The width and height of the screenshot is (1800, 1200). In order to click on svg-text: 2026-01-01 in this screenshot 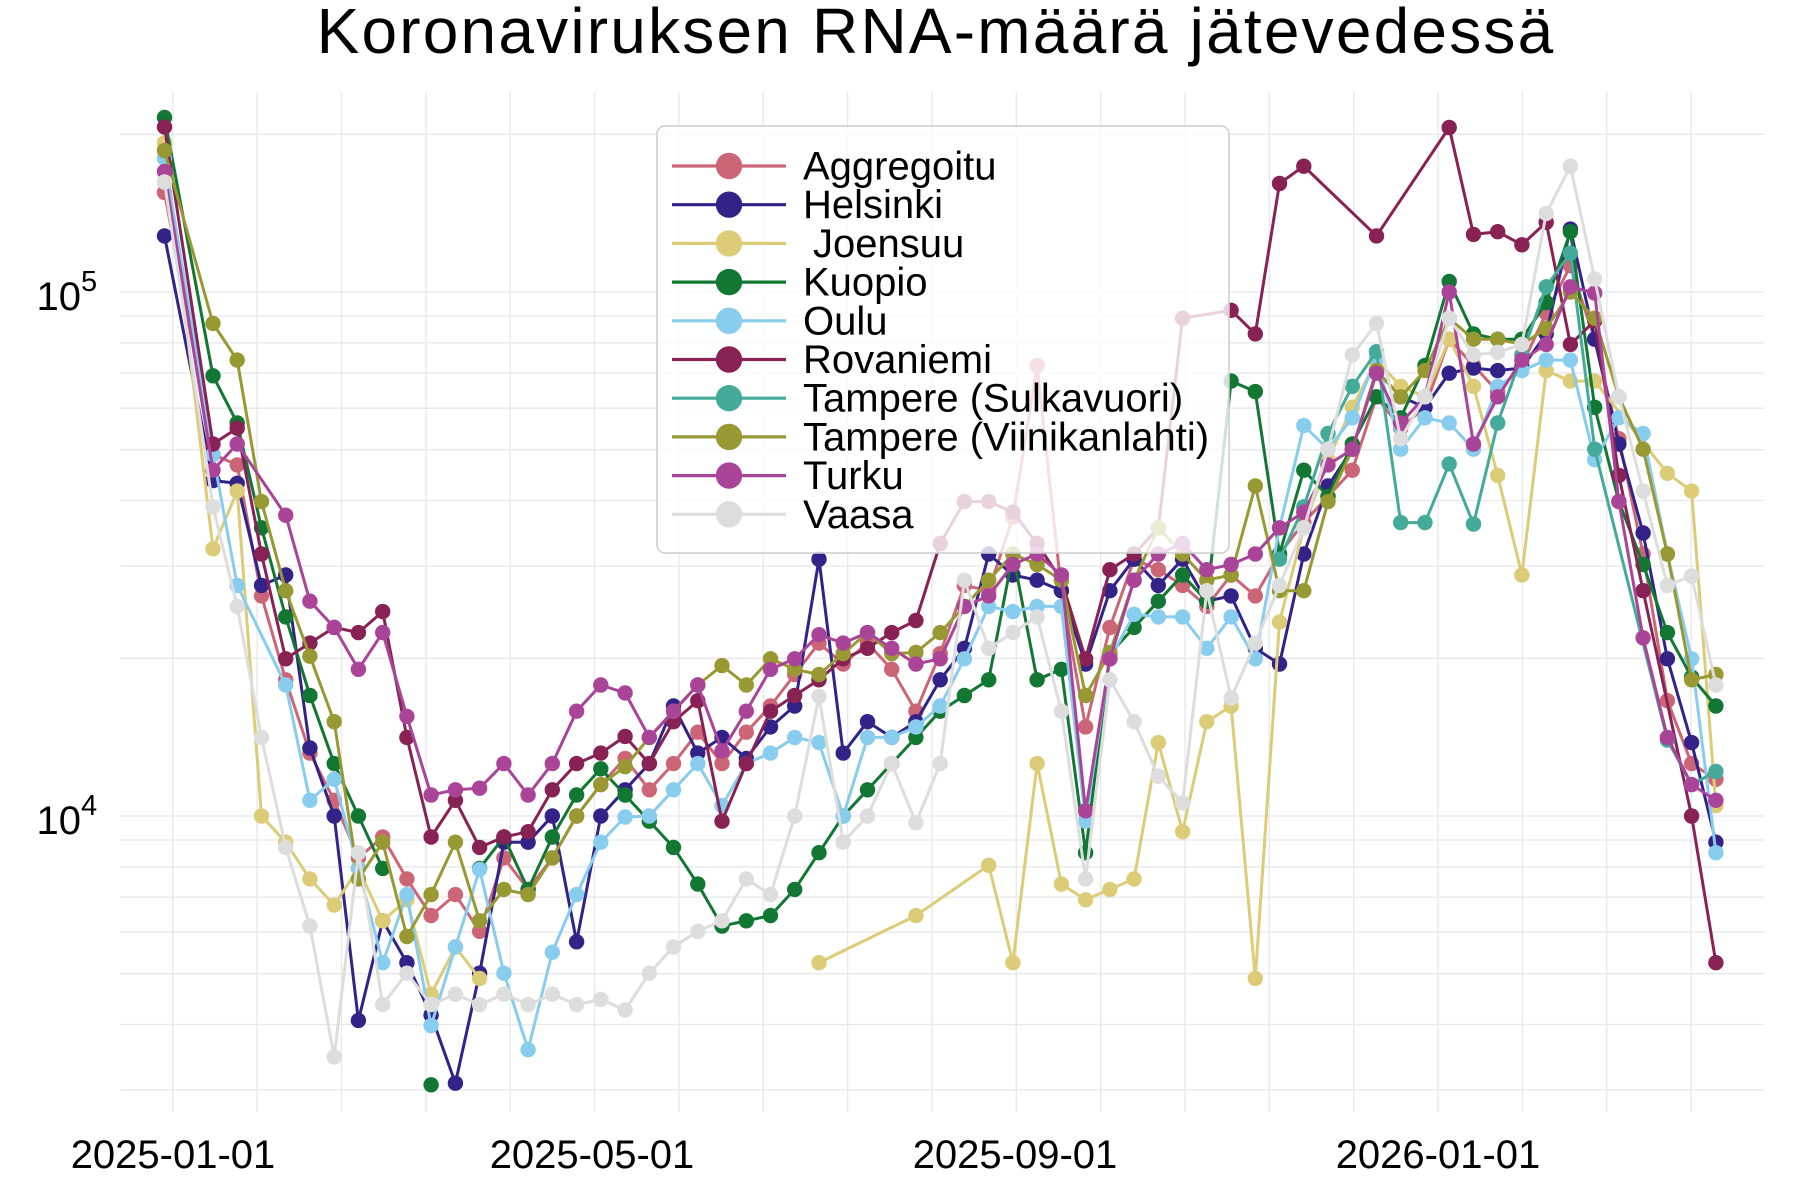, I will do `click(1438, 1155)`.